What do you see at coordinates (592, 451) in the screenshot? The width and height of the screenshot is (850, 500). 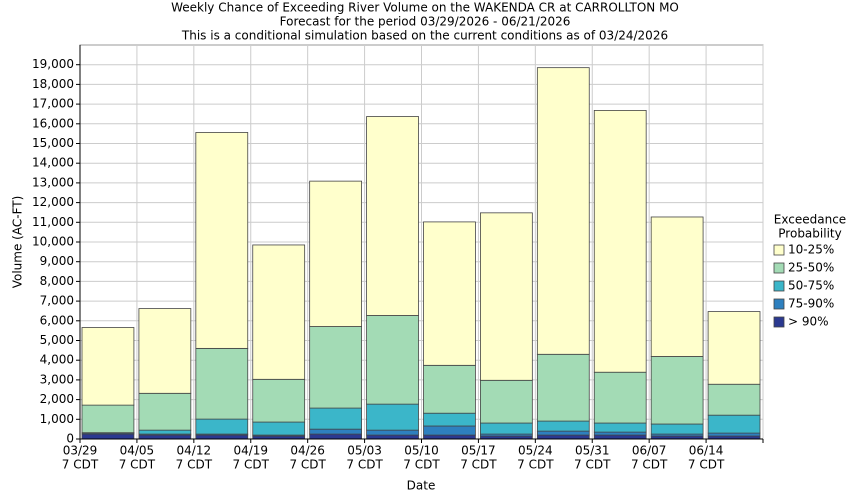 I see `x-tick-label: 05/31` at bounding box center [592, 451].